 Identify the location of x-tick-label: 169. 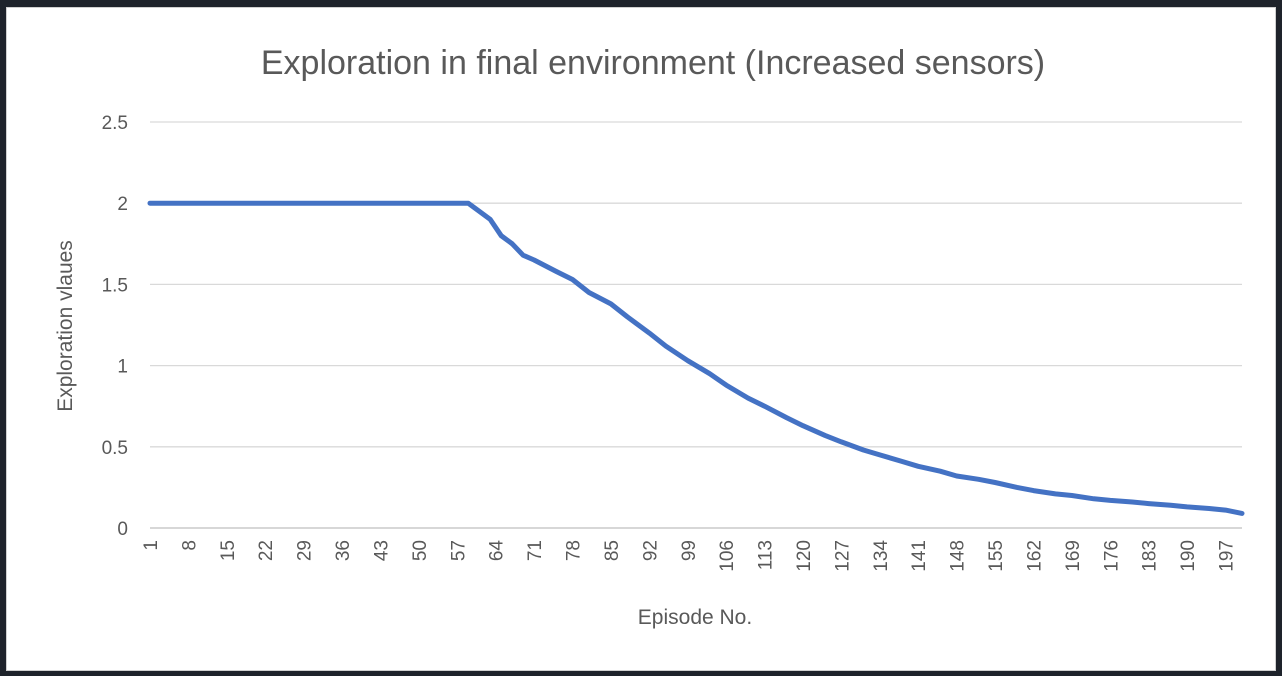
(1073, 556).